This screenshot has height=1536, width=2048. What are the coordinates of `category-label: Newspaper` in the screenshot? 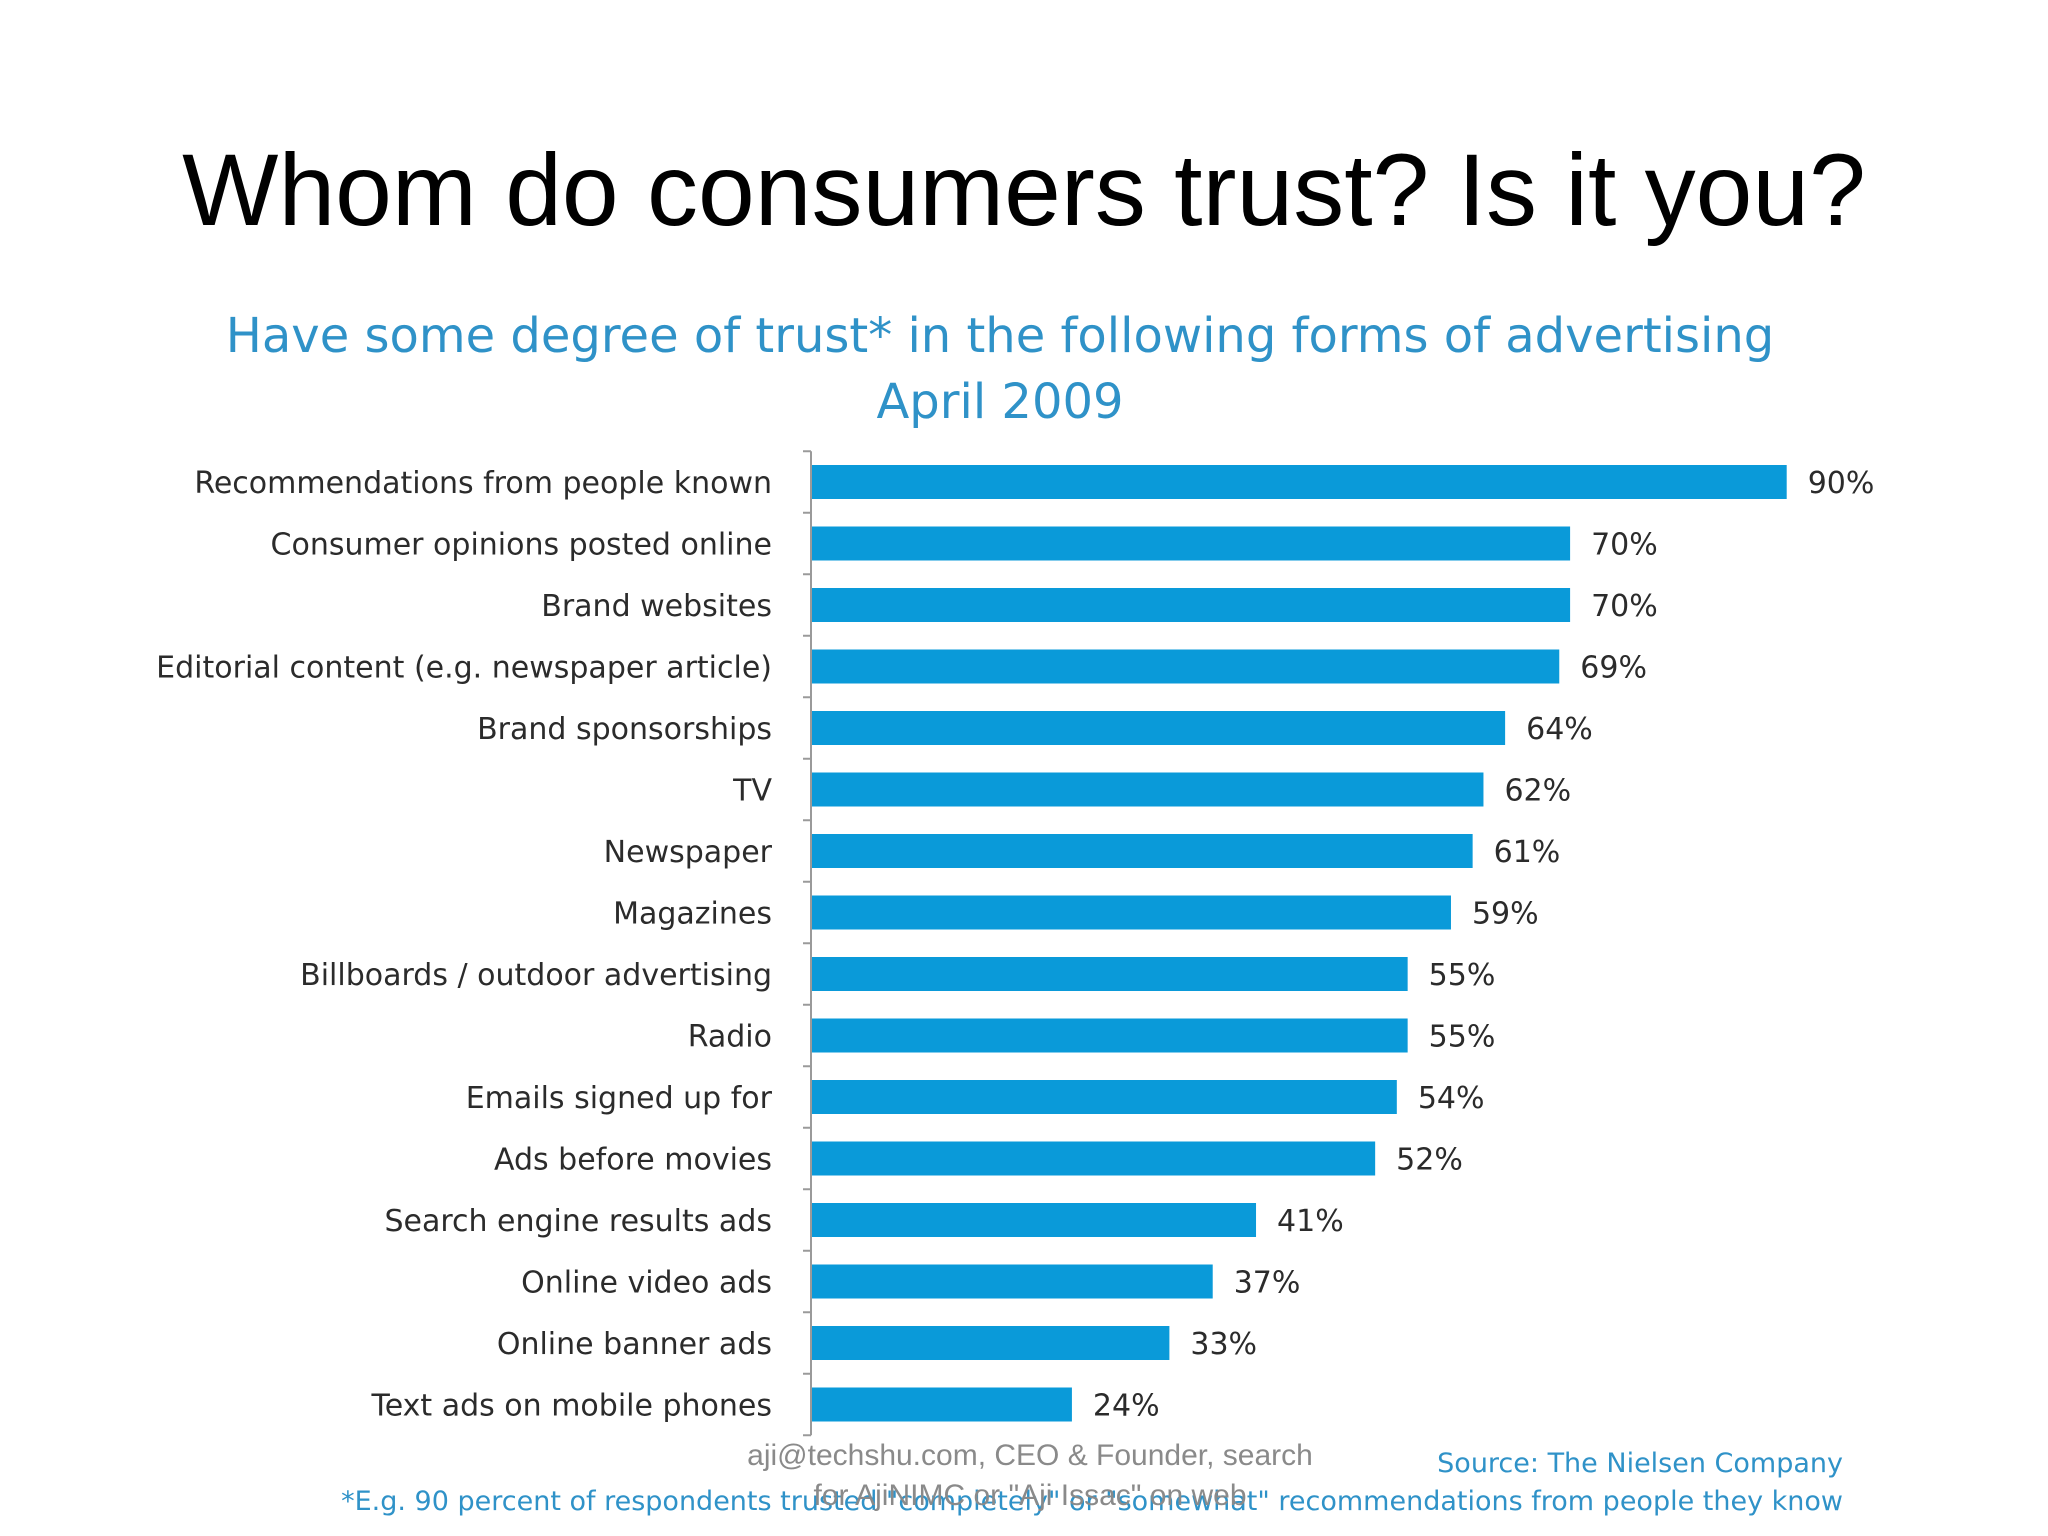 It's located at (688, 852).